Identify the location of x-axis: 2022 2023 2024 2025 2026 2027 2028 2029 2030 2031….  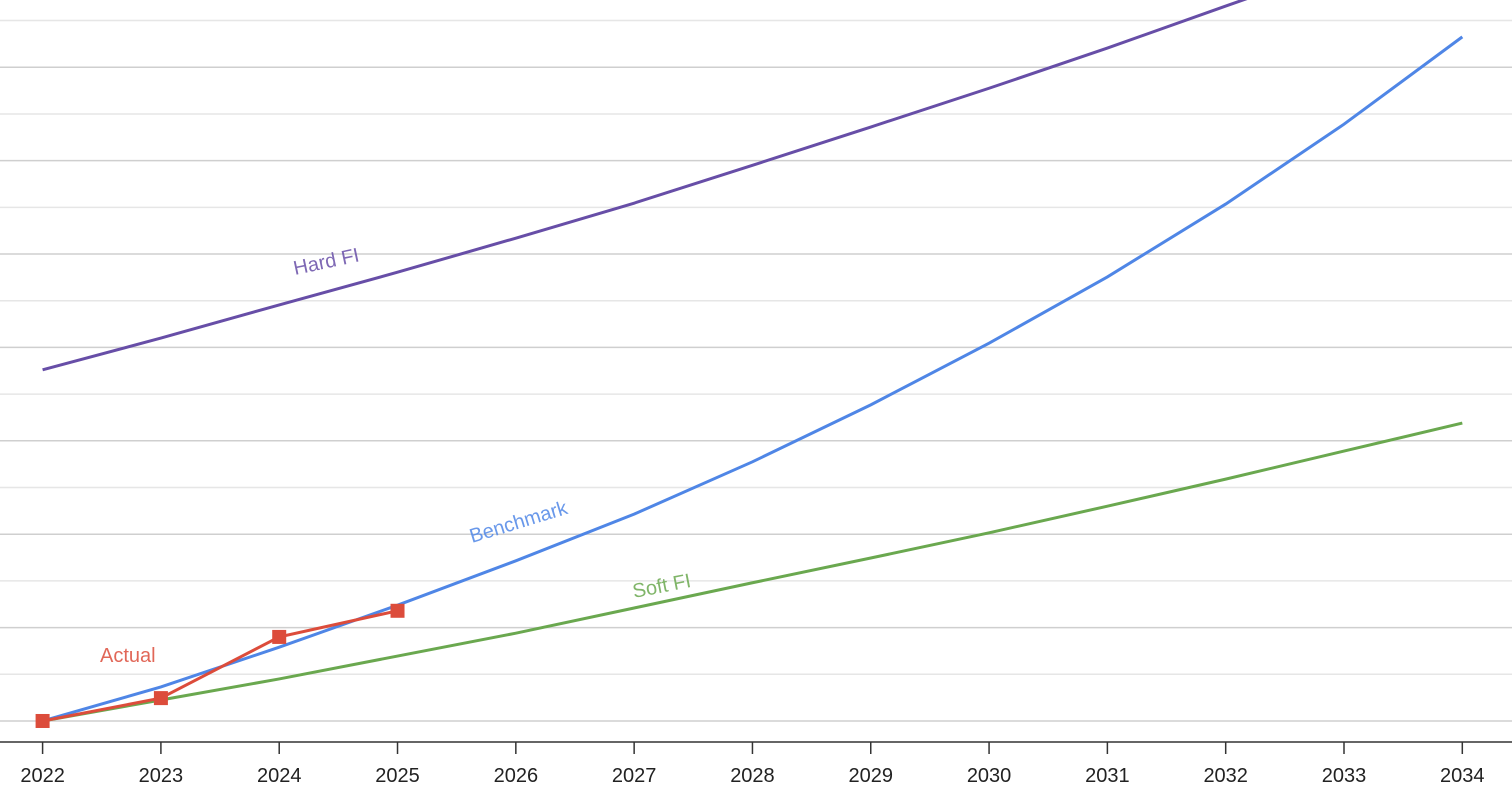
(756, 764).